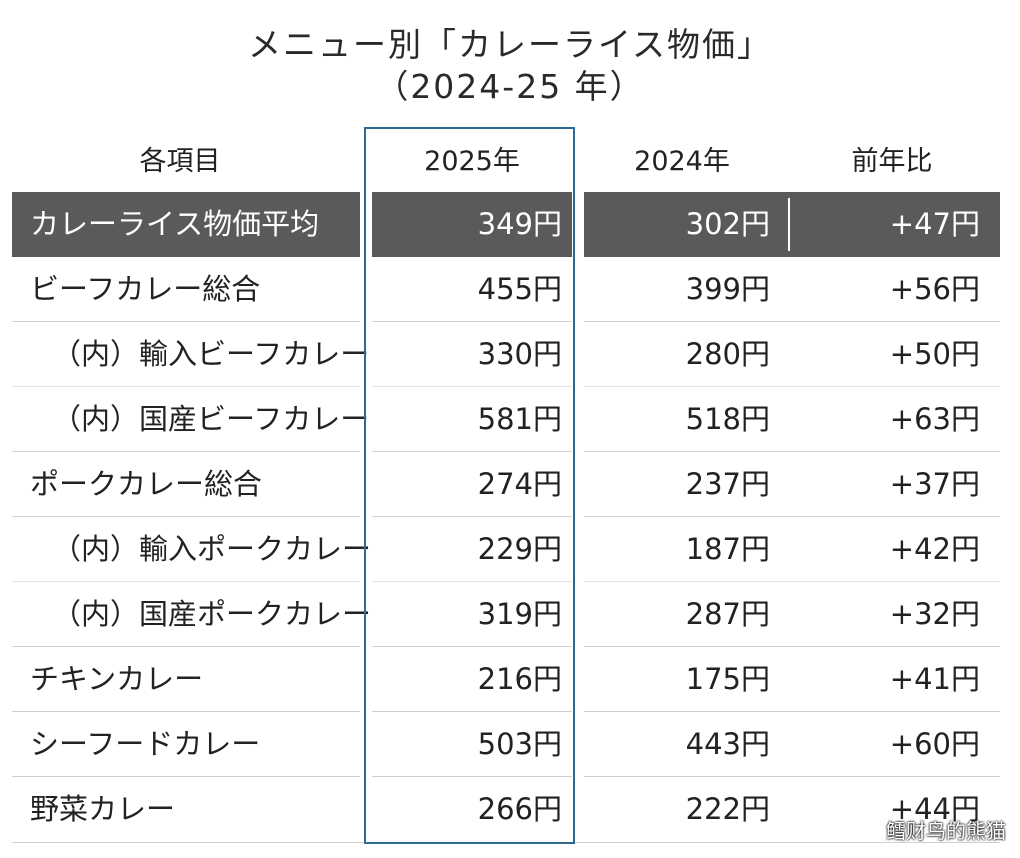 Image resolution: width=1020 pixels, height=858 pixels. What do you see at coordinates (727, 744) in the screenshot?
I see `value-2024: 443円` at bounding box center [727, 744].